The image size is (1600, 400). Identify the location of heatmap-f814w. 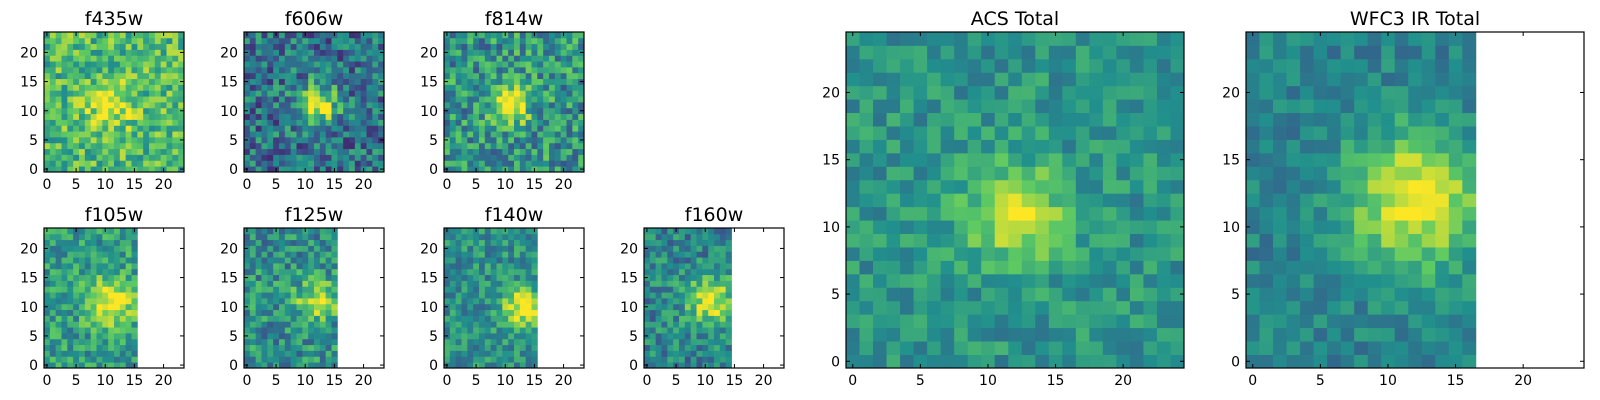
(514, 102).